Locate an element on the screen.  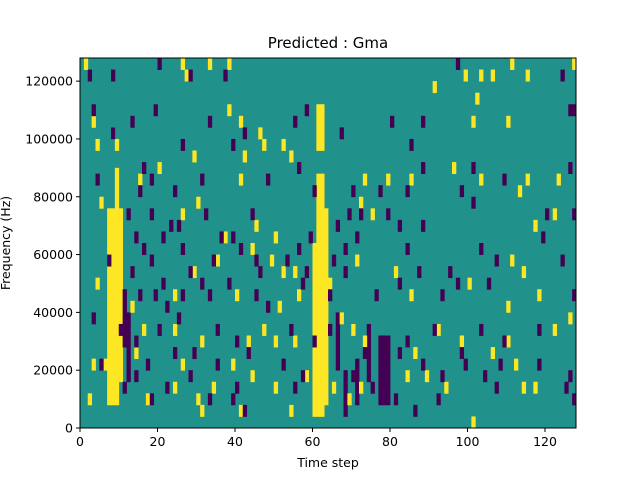
y-axis-ticks: 0 20000 40000 60000 80000 100000 120000 is located at coordinates (52, 255).